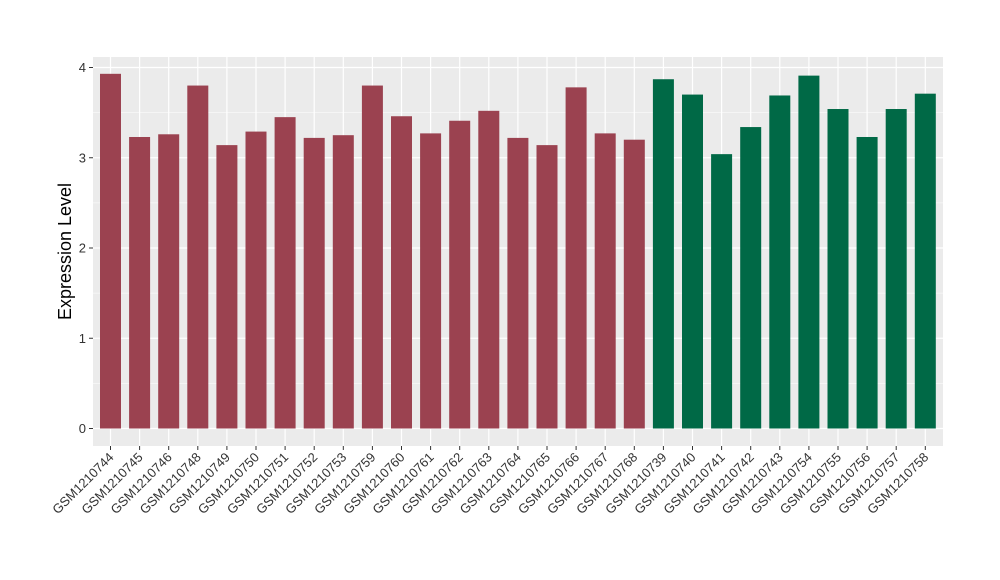 The height and width of the screenshot is (580, 1000). What do you see at coordinates (82, 157) in the screenshot?
I see `y-tick-label: 3` at bounding box center [82, 157].